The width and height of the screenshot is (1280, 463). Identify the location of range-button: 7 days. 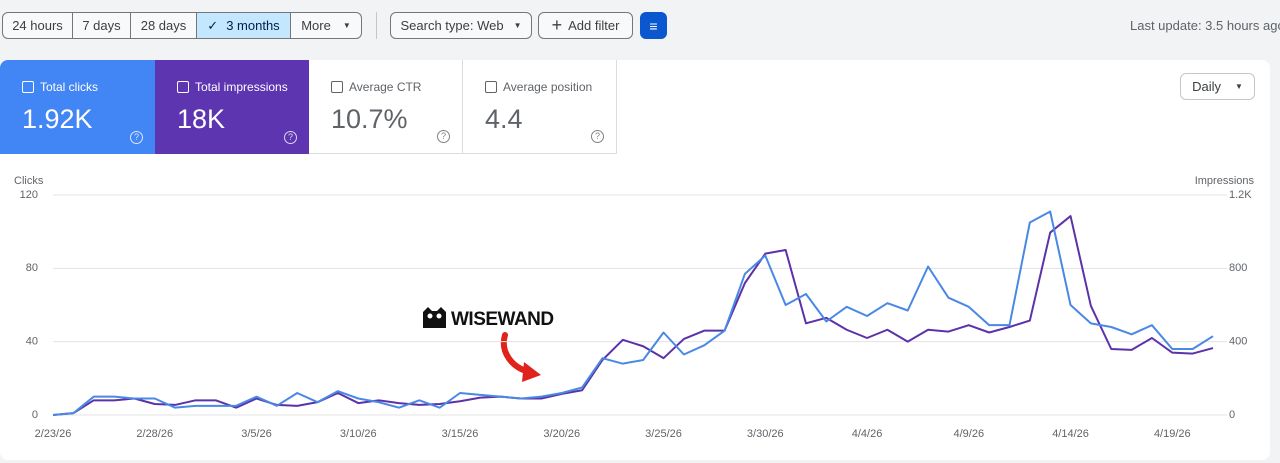
(102, 25).